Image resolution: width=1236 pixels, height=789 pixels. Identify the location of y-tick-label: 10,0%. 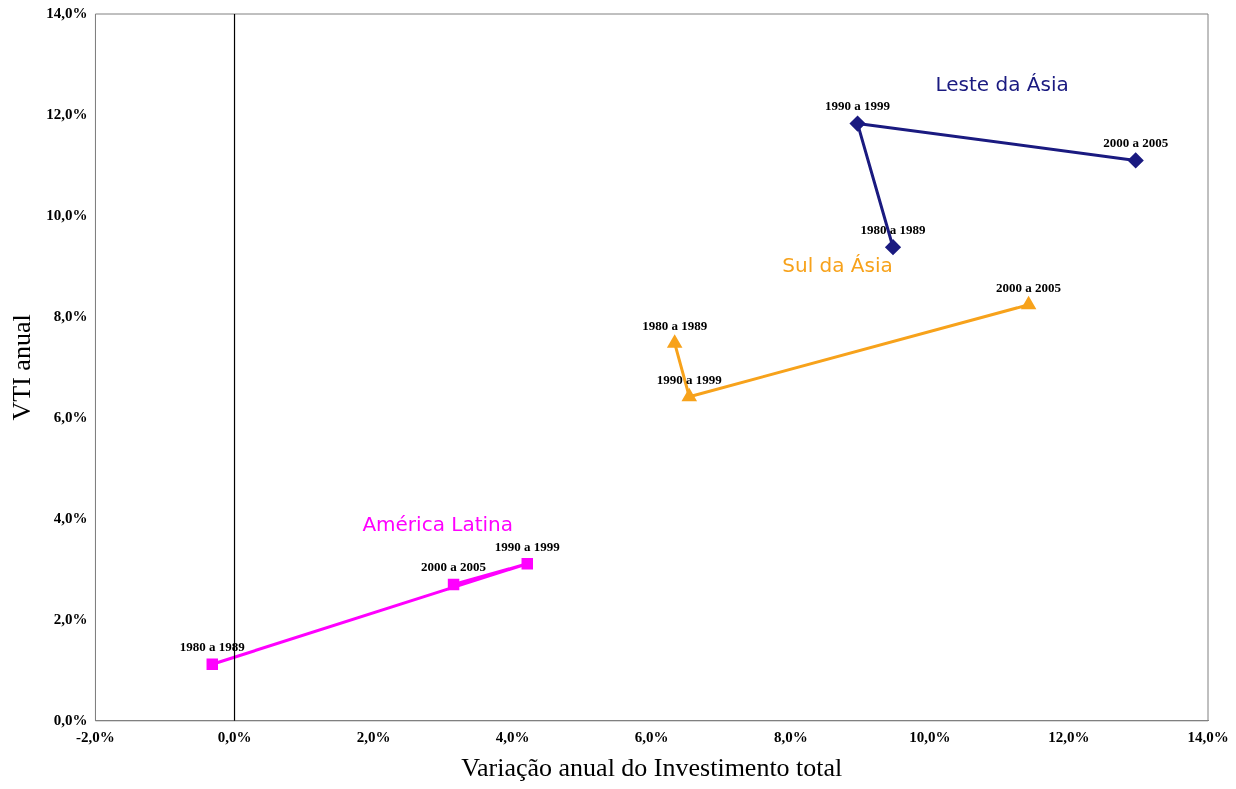
(67, 214).